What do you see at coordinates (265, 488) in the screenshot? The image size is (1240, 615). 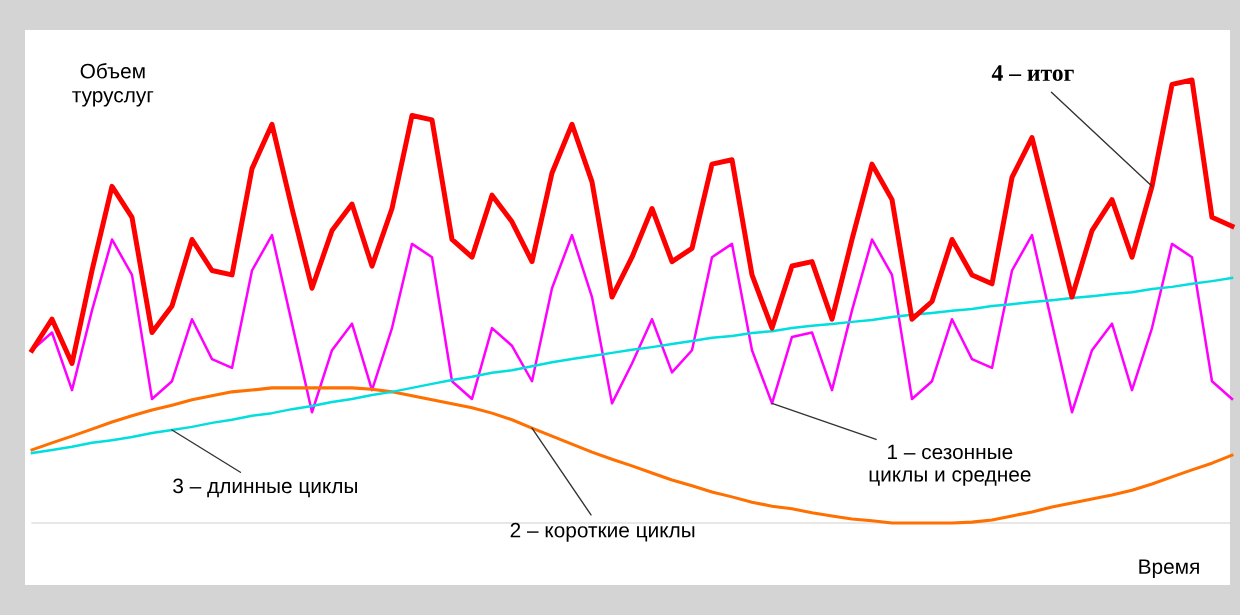 I see `text: 3 – длинные циклы` at bounding box center [265, 488].